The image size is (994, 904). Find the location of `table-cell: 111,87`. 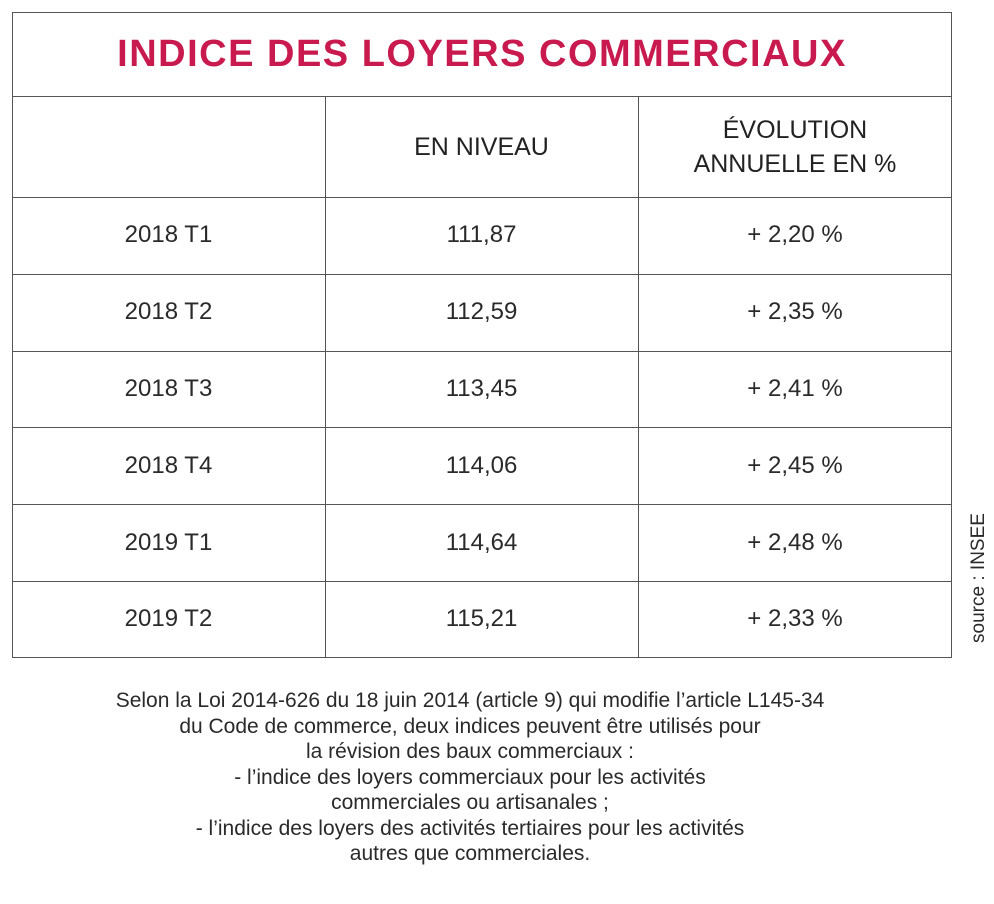

table-cell: 111,87 is located at coordinates (481, 235).